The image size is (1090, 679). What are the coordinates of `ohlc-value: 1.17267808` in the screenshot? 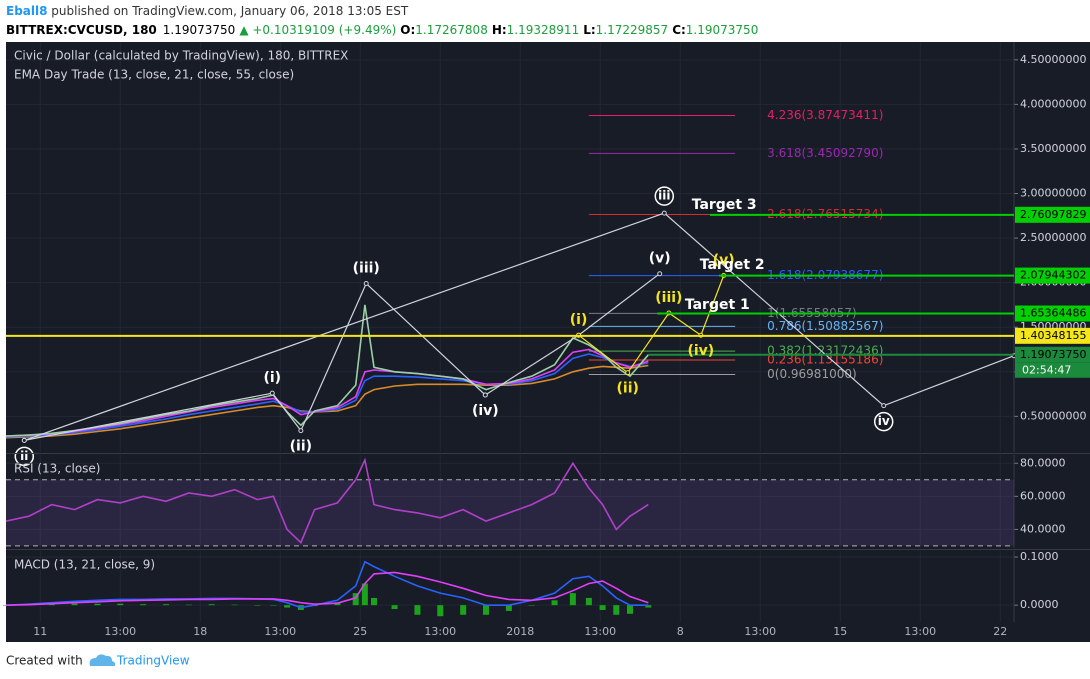 It's located at (451, 30).